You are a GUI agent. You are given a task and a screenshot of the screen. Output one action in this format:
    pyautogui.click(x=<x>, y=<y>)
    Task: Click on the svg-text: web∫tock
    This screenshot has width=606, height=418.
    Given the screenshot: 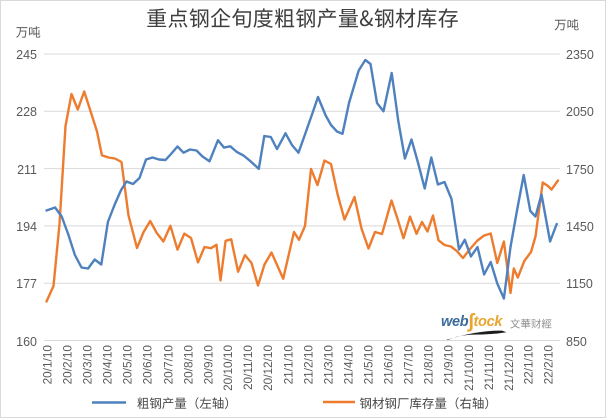 What is the action you would take?
    pyautogui.click(x=472, y=322)
    